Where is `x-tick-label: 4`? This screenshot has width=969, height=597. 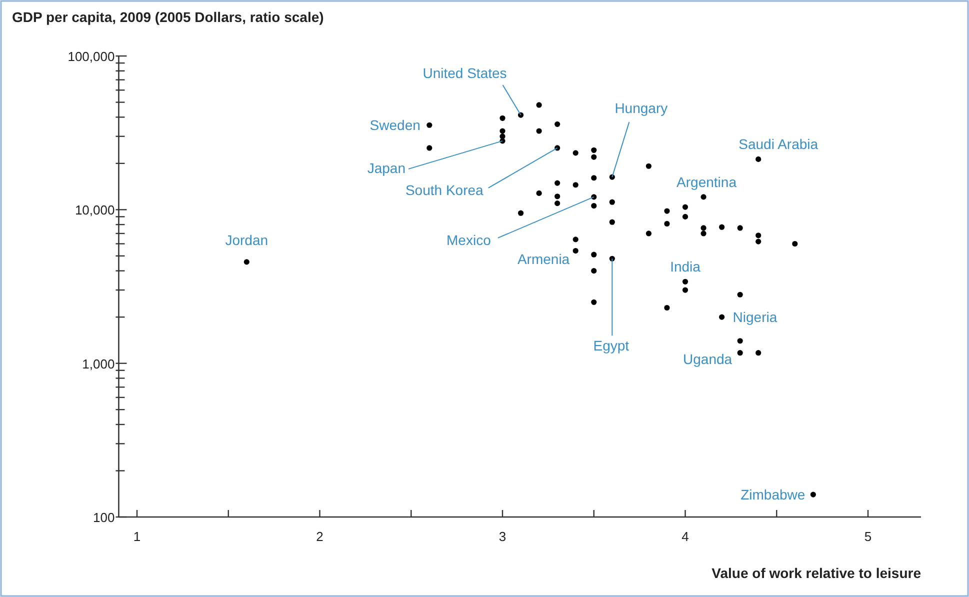 x-tick-label: 4 is located at coordinates (685, 536).